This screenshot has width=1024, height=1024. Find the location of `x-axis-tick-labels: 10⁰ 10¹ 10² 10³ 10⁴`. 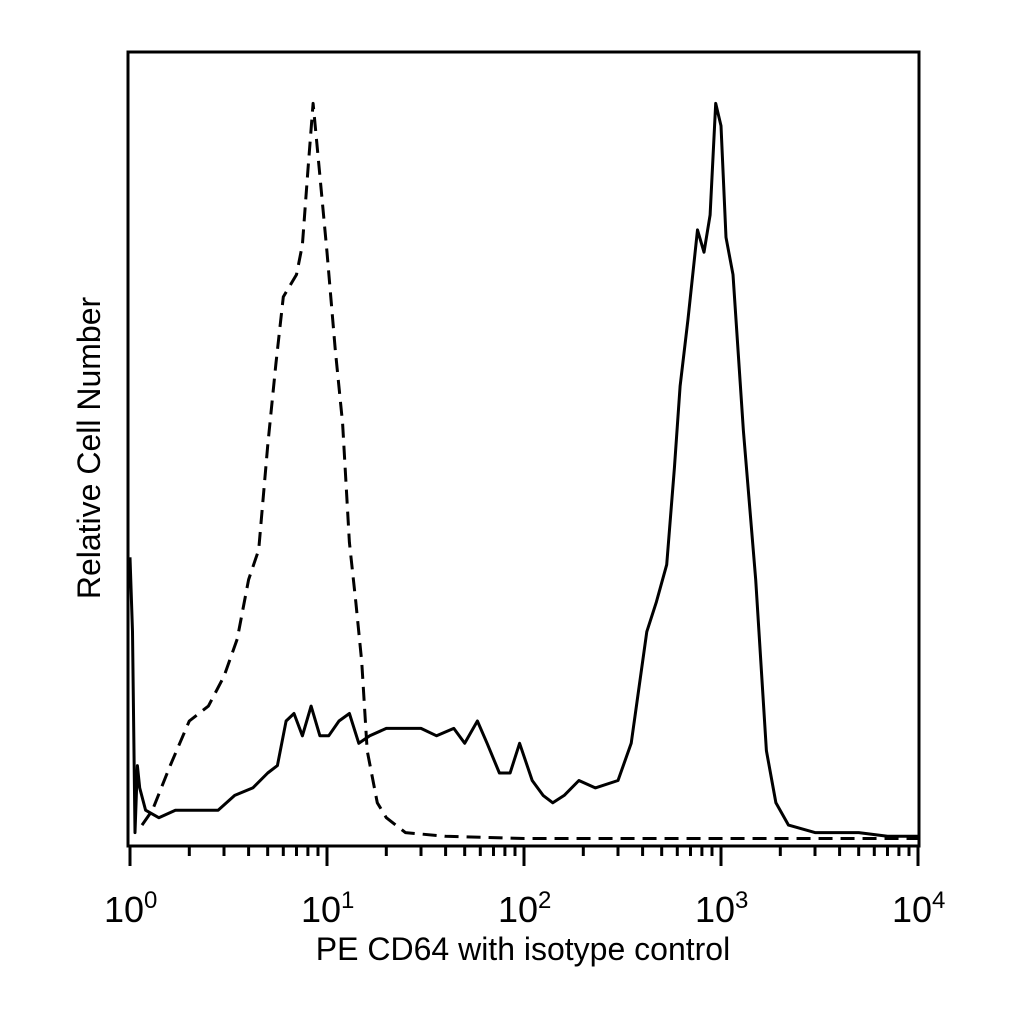

x-axis-tick-labels: 10⁰ 10¹ 10² 10³ 10⁴ is located at coordinates (524, 908).